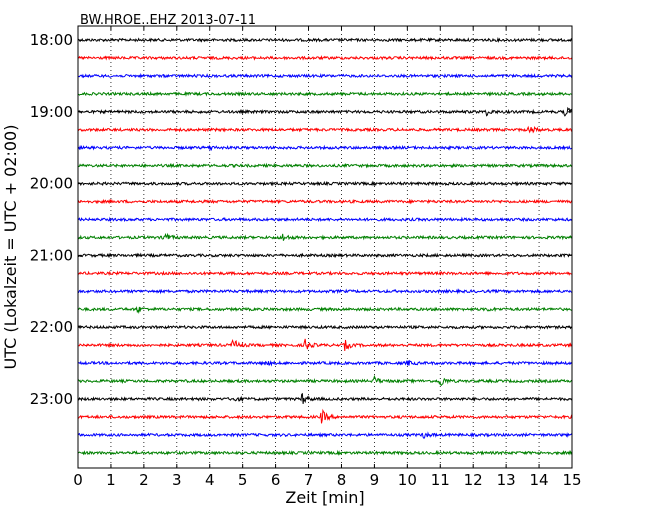  I want to click on x-tick-label: 0, so click(78, 480).